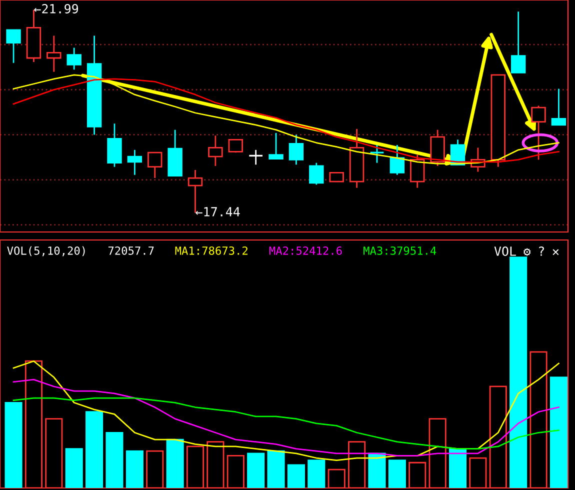 This screenshot has width=575, height=490. Describe the element at coordinates (46, 251) in the screenshot. I see `chart-title: VOL(5,10,20)` at that location.